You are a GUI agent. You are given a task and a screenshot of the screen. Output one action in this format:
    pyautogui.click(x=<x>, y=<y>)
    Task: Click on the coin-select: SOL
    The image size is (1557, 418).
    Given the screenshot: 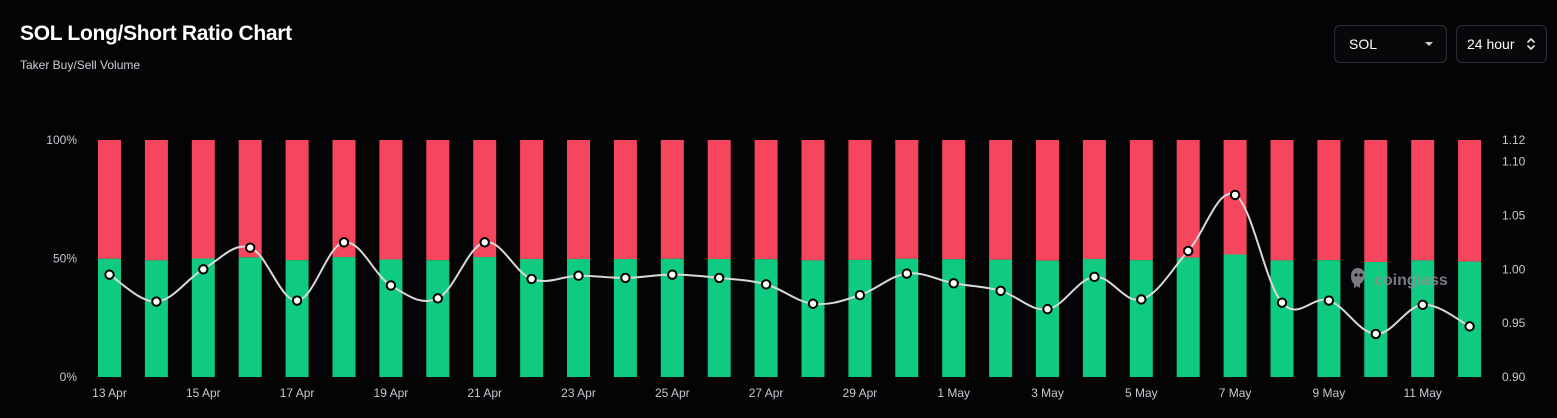 What is the action you would take?
    pyautogui.click(x=1390, y=44)
    